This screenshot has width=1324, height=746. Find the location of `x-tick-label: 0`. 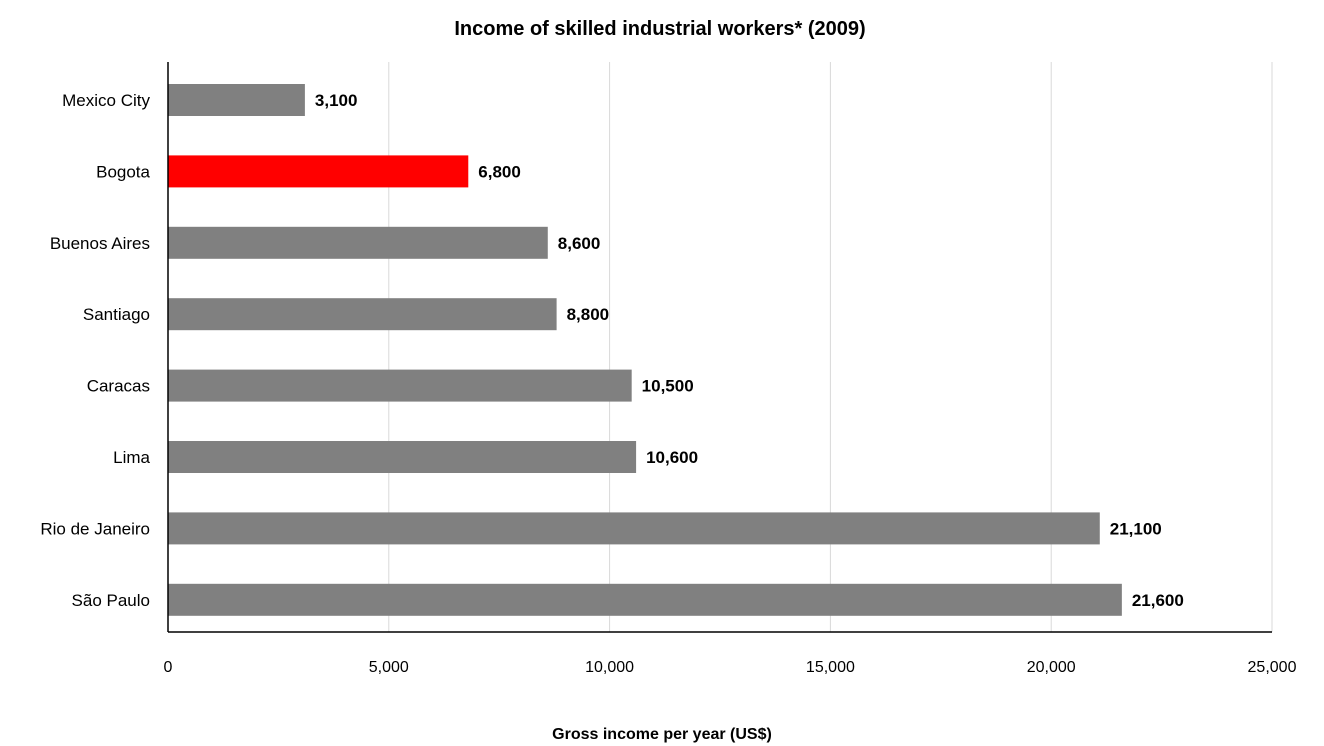

x-tick-label: 0 is located at coordinates (168, 667).